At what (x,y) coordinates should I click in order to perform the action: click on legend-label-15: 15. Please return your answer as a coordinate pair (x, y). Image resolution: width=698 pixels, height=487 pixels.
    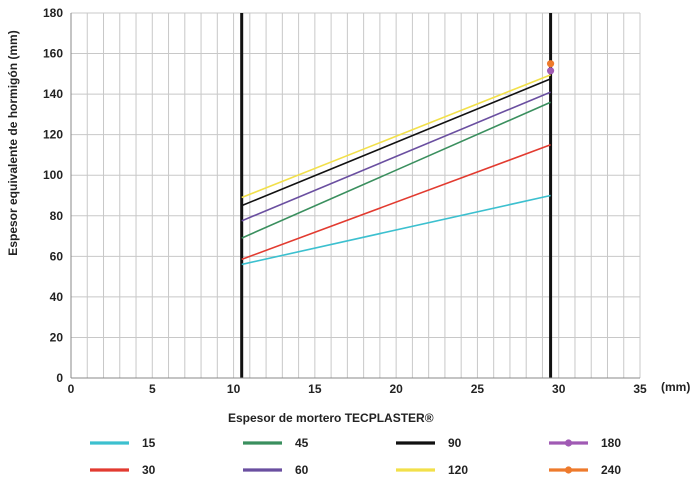
    Looking at the image, I should click on (149, 443).